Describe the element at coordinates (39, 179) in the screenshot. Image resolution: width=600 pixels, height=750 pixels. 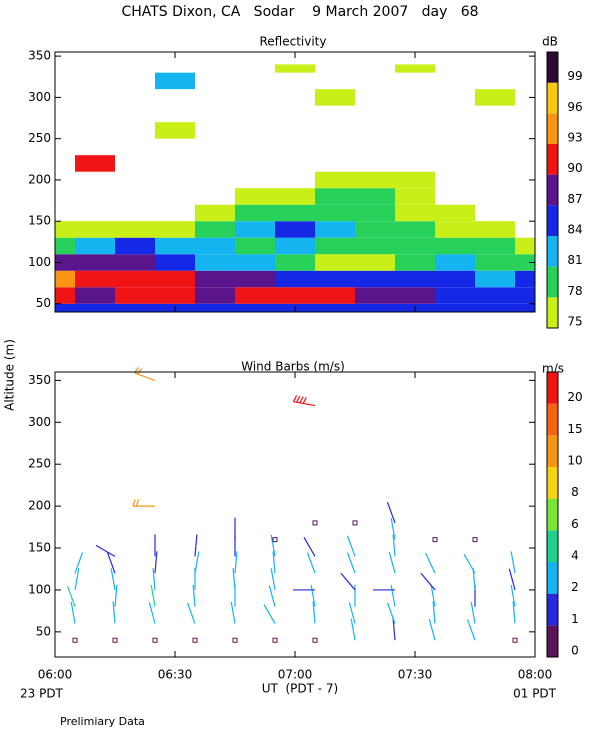
I see `y-tick-label: 200` at that location.